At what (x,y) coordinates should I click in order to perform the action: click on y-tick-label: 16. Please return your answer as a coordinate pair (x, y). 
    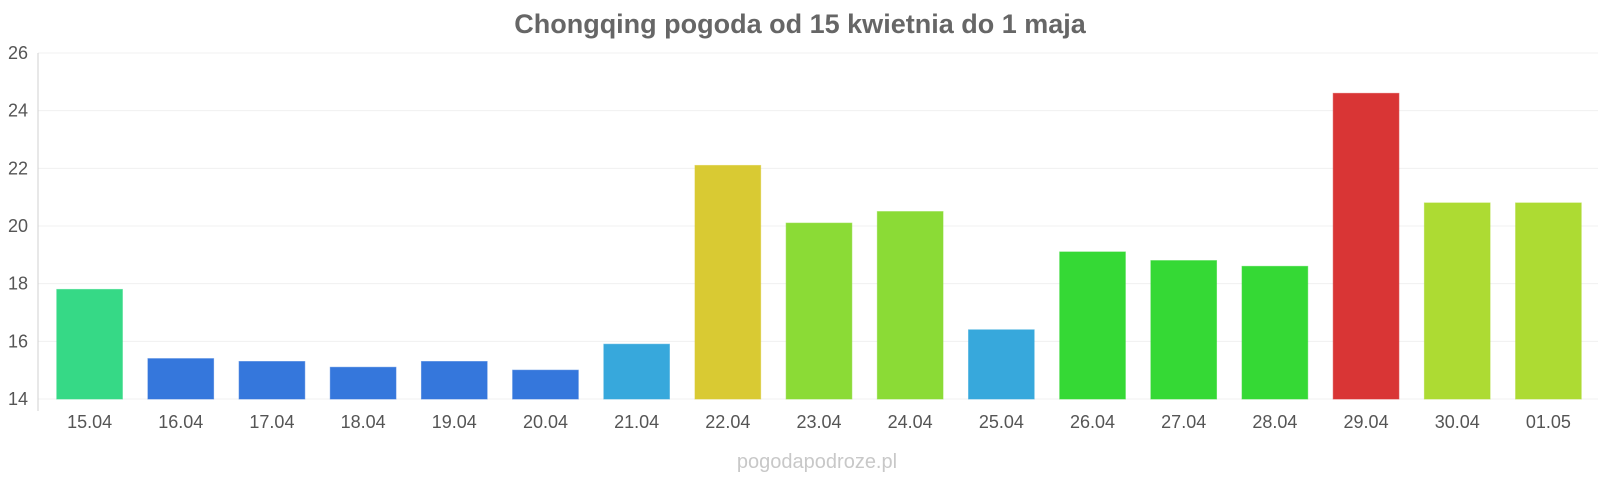
    Looking at the image, I should click on (18, 341).